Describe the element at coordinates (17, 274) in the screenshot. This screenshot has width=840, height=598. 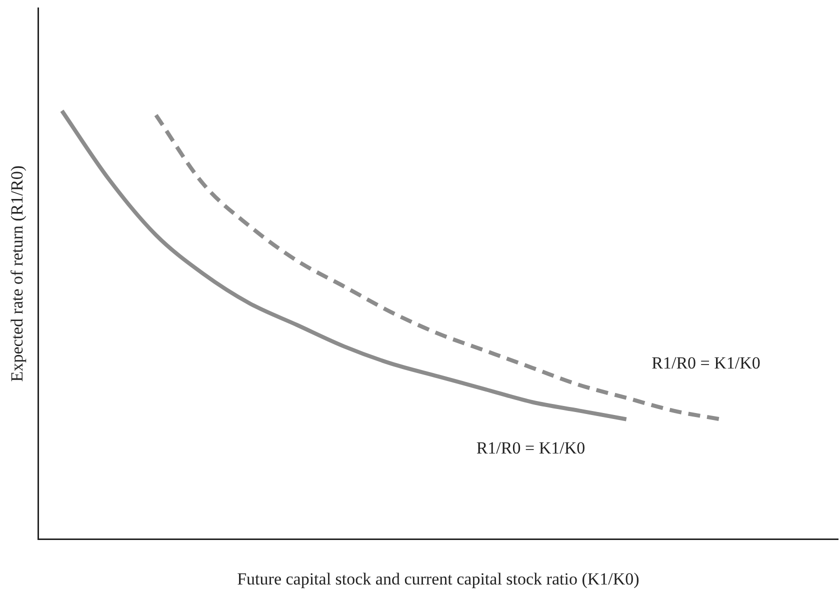
I see `y-axis-title: Expected rate of return (R1/R0)` at that location.